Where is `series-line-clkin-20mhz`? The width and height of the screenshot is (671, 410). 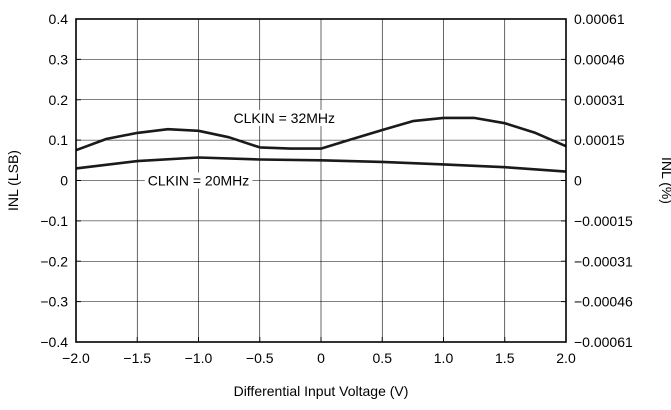
series-line-clkin-20mhz is located at coordinates (321, 164).